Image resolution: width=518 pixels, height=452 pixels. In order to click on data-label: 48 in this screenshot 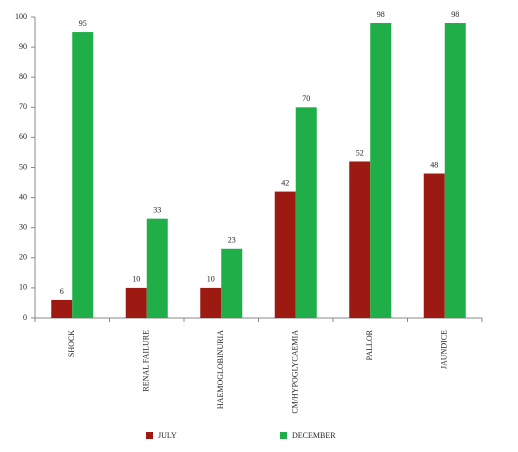, I will do `click(434, 164)`.